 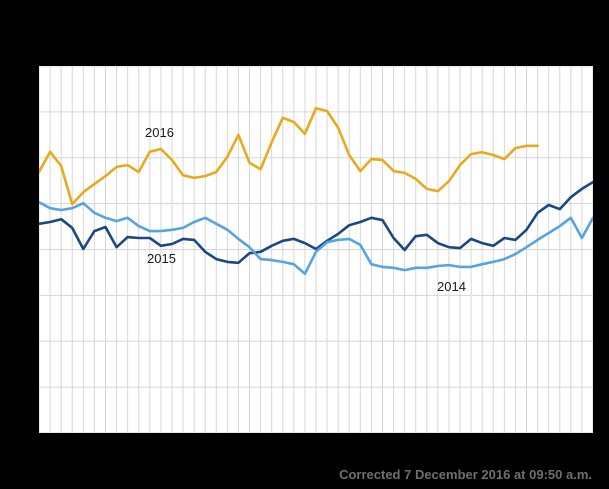 What do you see at coordinates (316, 238) in the screenshot?
I see `series-line-2014` at bounding box center [316, 238].